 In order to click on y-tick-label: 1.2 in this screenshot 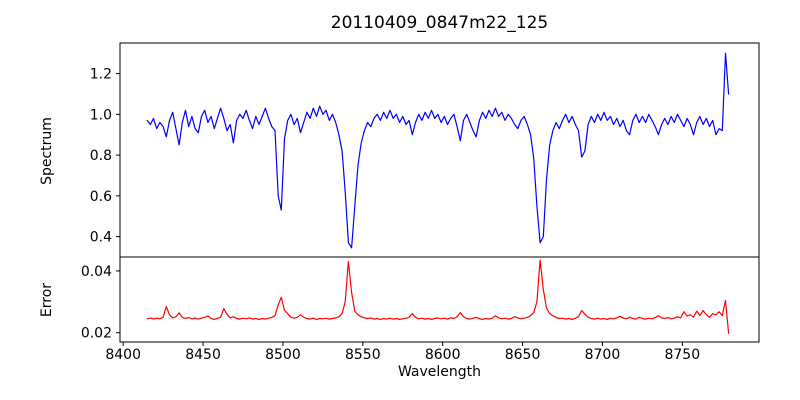, I will do `click(101, 75)`.